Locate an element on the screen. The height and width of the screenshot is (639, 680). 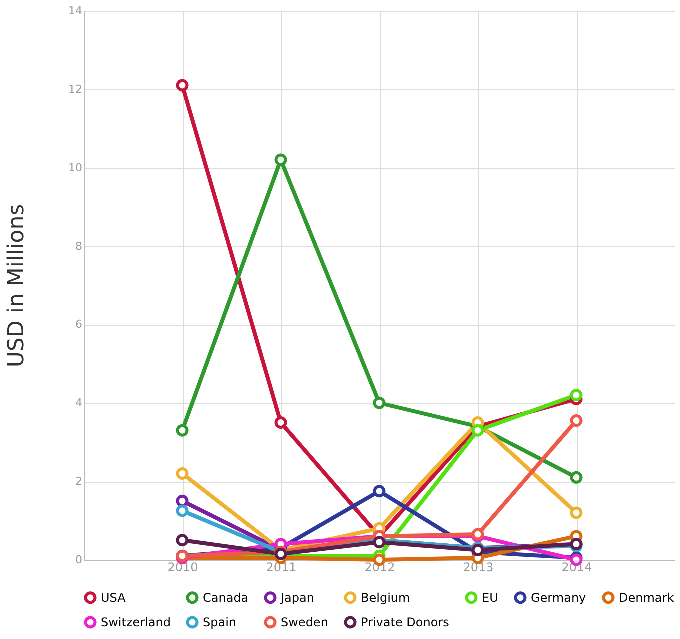
legend-label: Private Donors is located at coordinates (405, 623).